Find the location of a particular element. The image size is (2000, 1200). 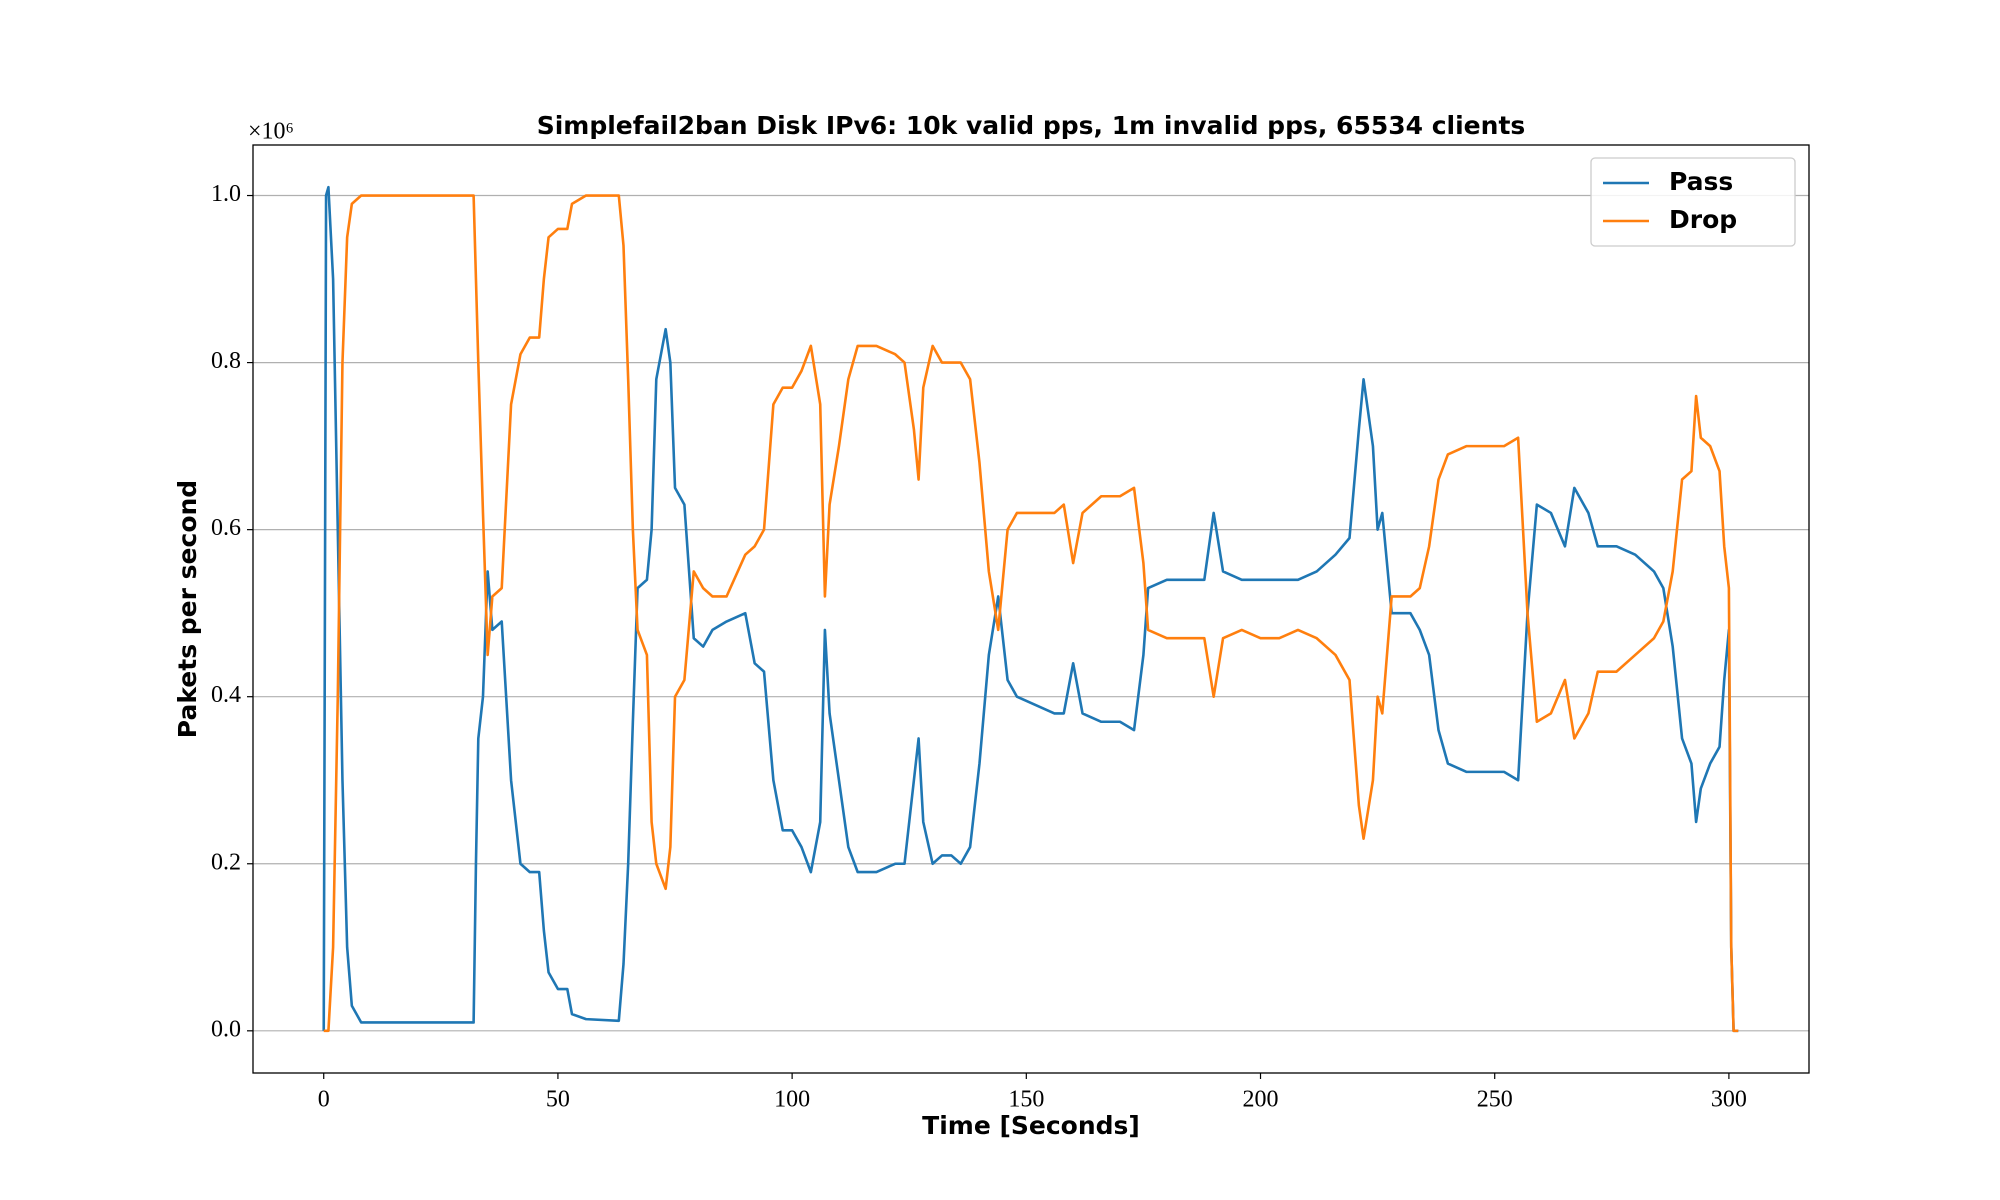

y-tick-label: 0.0 is located at coordinates (226, 1029).